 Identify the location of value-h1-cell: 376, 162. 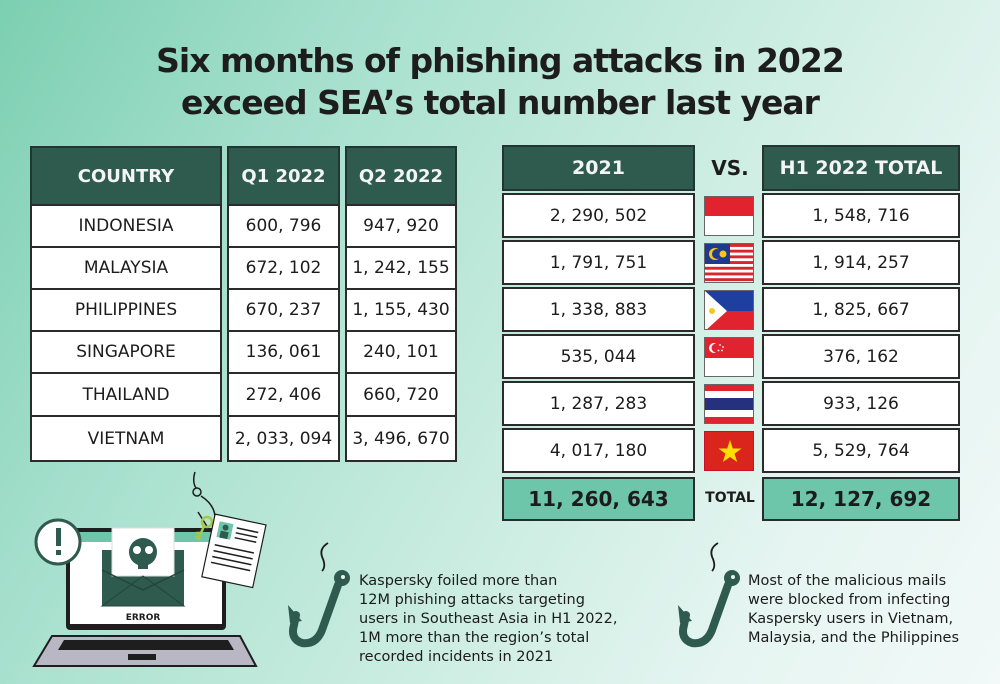
(861, 356).